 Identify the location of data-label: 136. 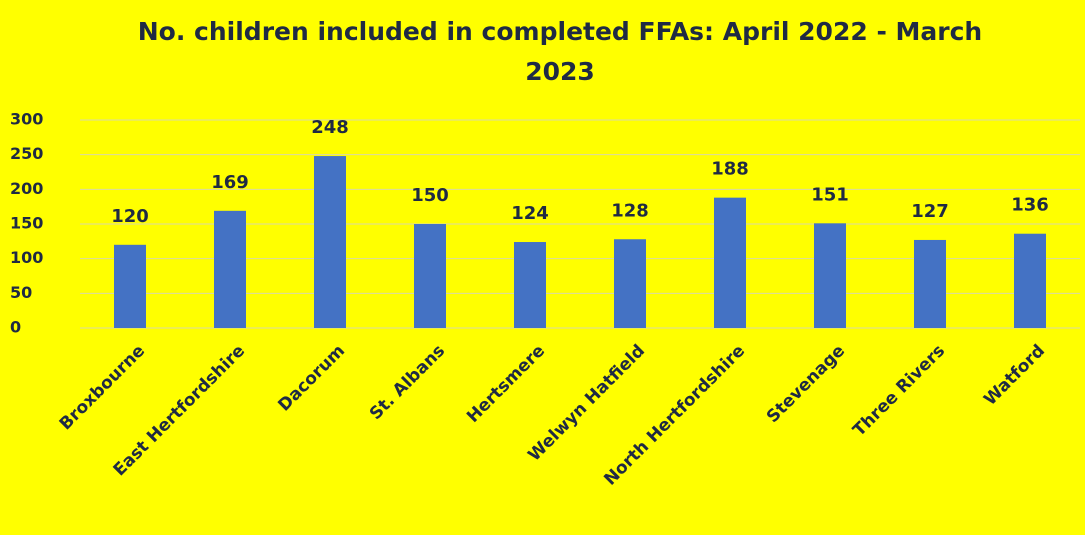
(1030, 205).